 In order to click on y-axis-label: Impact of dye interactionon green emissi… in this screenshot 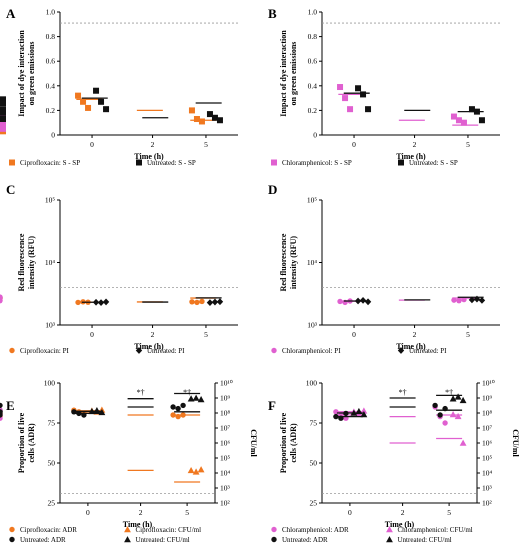, I will do `click(26, 73)`.